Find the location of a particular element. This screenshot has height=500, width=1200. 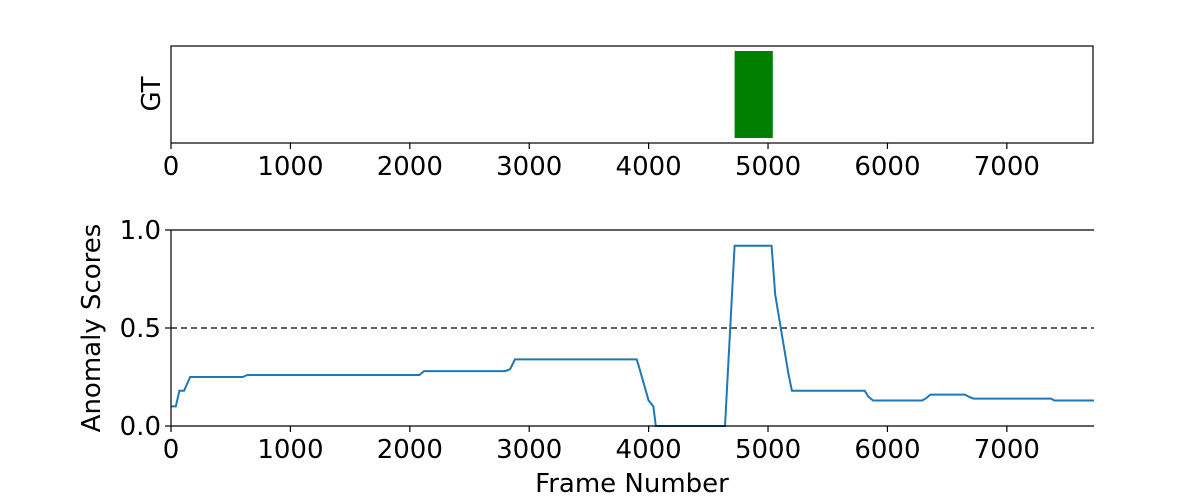

score-y-ticks: 0.0 0.5 1.0 is located at coordinates (145, 329).